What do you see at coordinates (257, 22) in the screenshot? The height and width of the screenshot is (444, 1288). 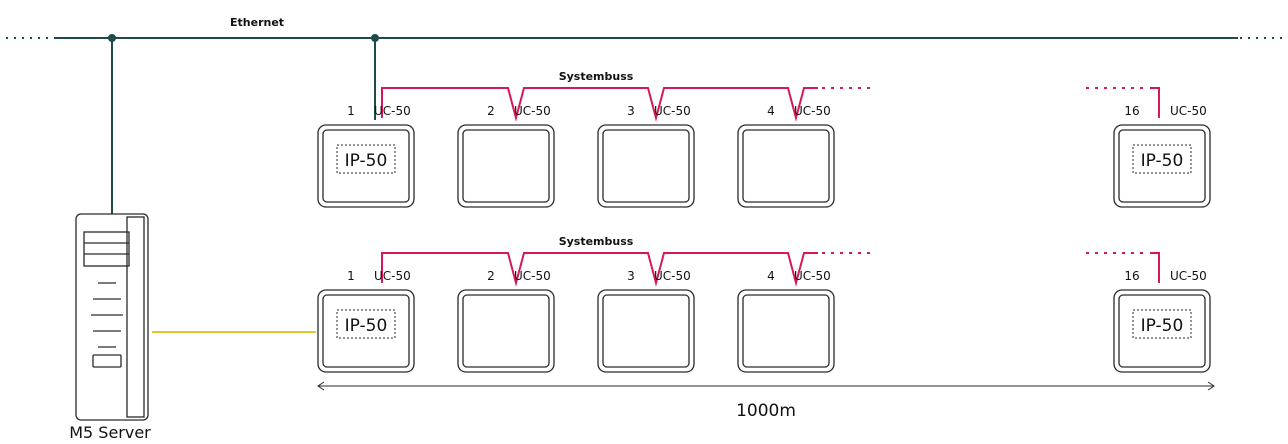 I see `ethernet-label: Ethernet` at bounding box center [257, 22].